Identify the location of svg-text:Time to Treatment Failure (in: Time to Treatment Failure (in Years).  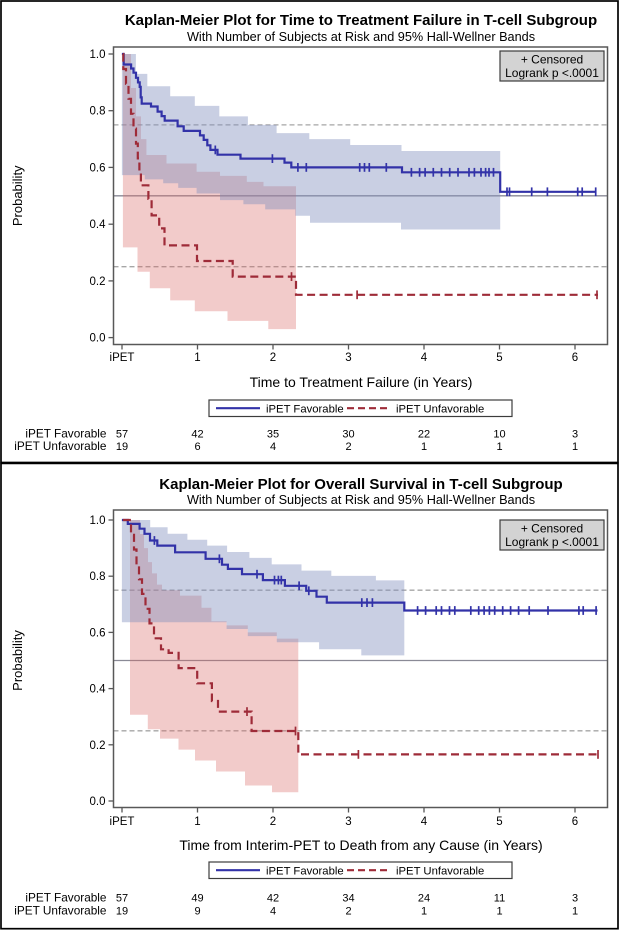
(361, 382).